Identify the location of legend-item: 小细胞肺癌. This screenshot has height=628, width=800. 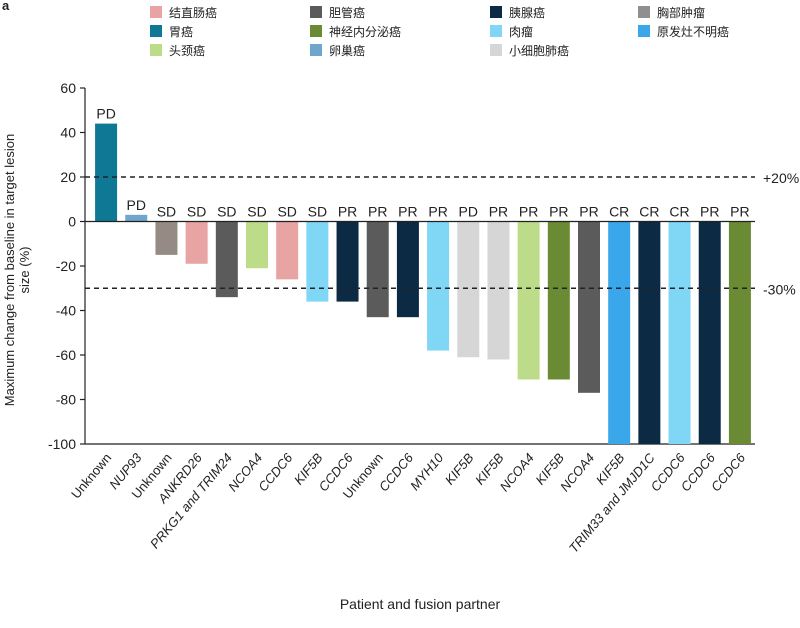
(529, 50).